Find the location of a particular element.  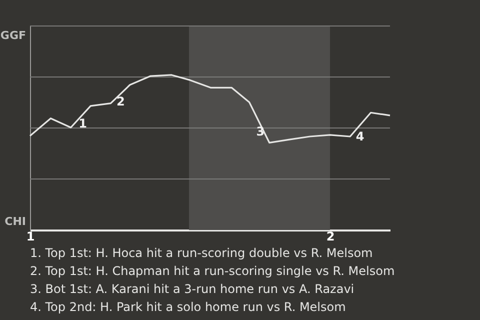

annotation: 4 is located at coordinates (360, 137).